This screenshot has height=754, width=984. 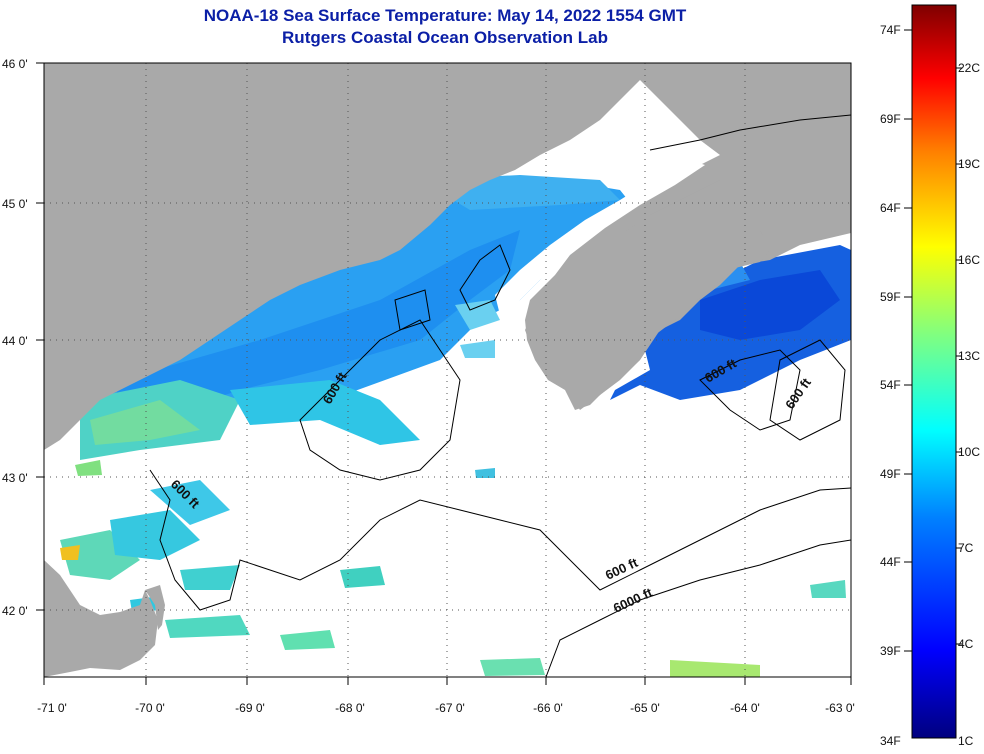 What do you see at coordinates (350, 708) in the screenshot?
I see `lon-tick-label: -68 0'` at bounding box center [350, 708].